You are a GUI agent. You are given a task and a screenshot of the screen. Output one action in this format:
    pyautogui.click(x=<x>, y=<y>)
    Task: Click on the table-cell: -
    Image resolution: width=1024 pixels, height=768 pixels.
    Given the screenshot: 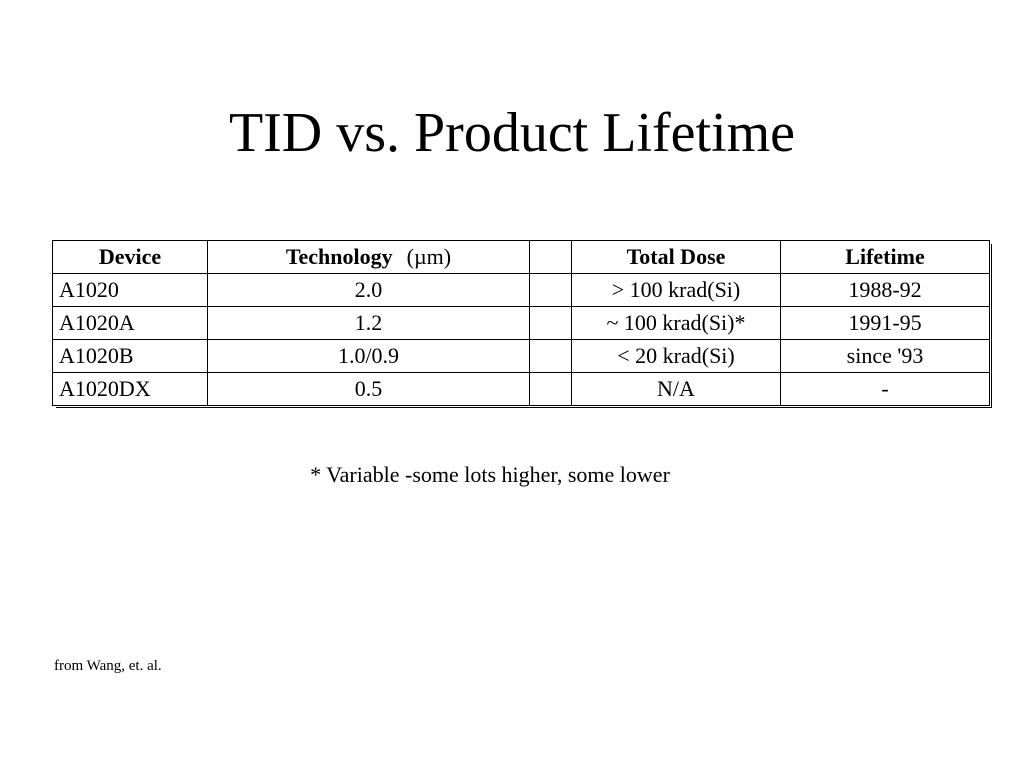 What is the action you would take?
    pyautogui.click(x=885, y=389)
    